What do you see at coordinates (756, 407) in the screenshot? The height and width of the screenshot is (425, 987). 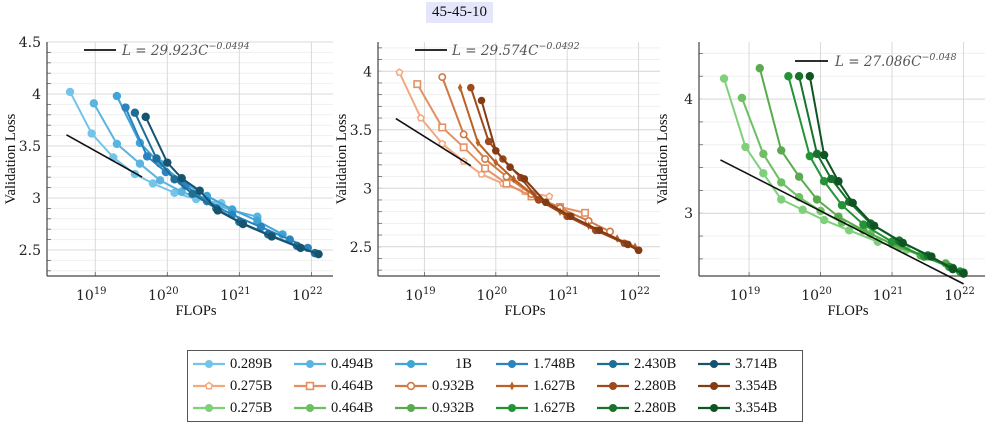 I see `legend-label: 3.354B` at bounding box center [756, 407].